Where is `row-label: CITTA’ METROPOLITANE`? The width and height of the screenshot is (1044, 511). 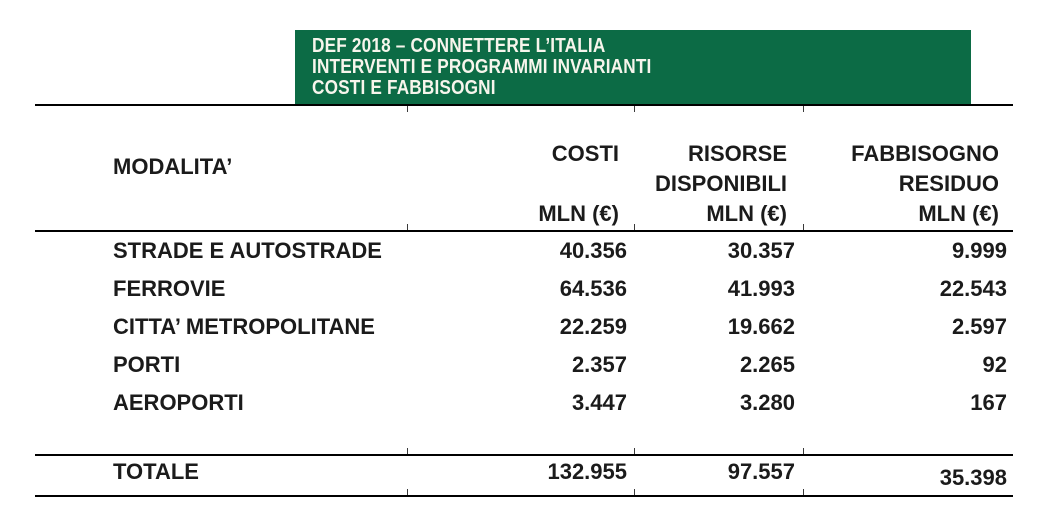 row-label: CITTA’ METROPOLITANE is located at coordinates (244, 326).